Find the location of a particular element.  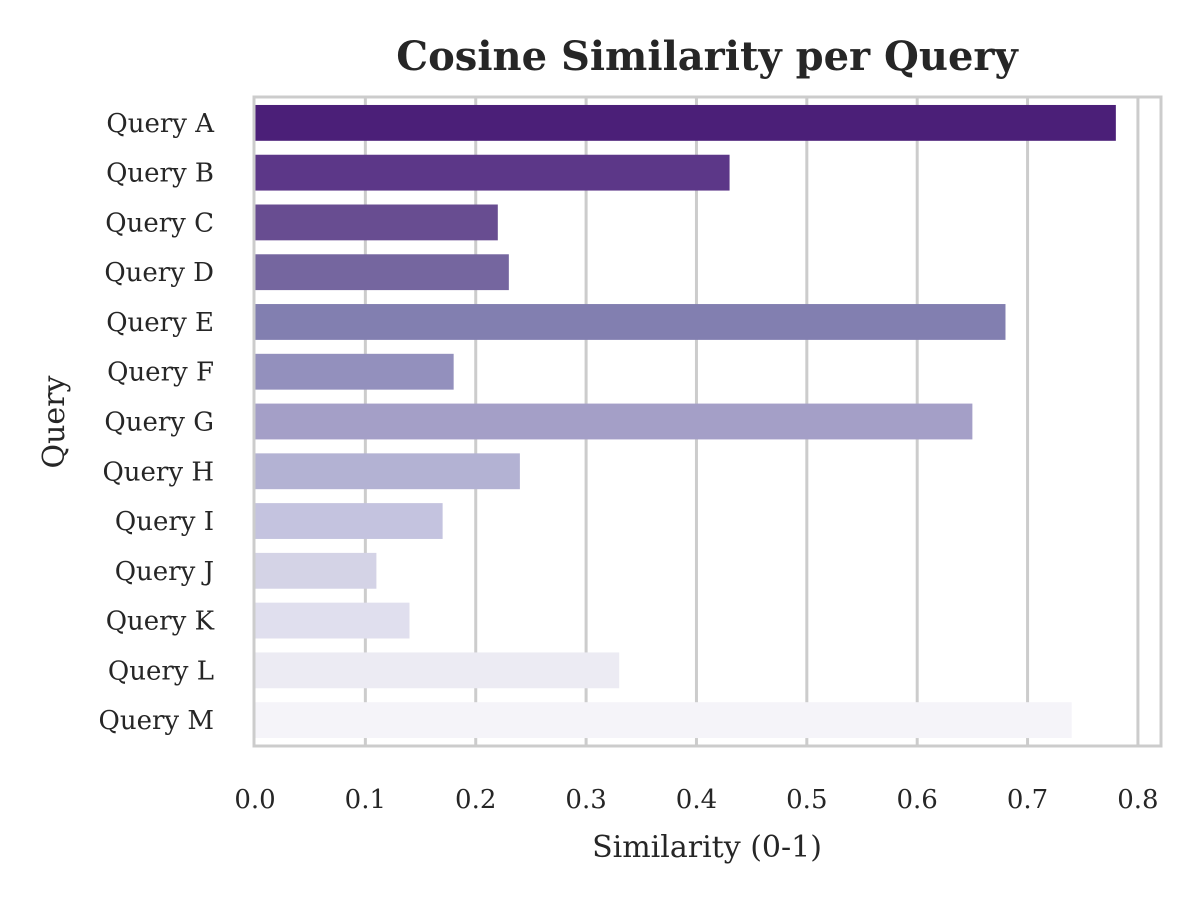

y-tick-label: Query G is located at coordinates (159, 423).